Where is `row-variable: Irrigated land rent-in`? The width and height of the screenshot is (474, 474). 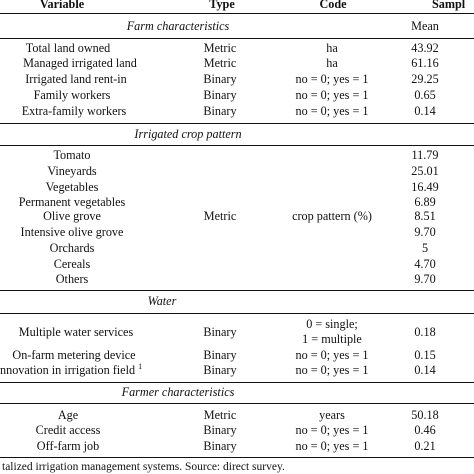
row-variable: Irrigated land rent-in is located at coordinates (76, 79).